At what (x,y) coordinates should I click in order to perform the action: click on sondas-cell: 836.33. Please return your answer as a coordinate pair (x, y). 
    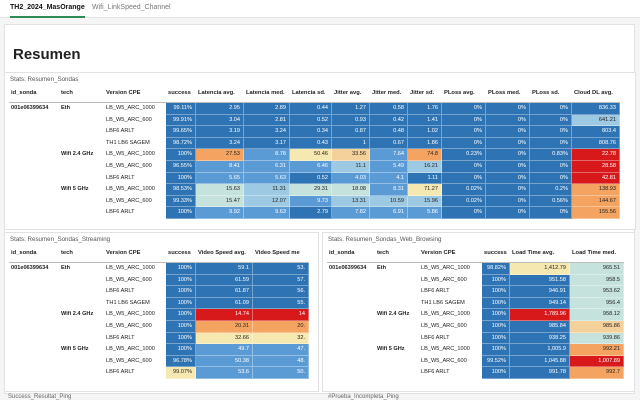
    Looking at the image, I should click on (596, 109).